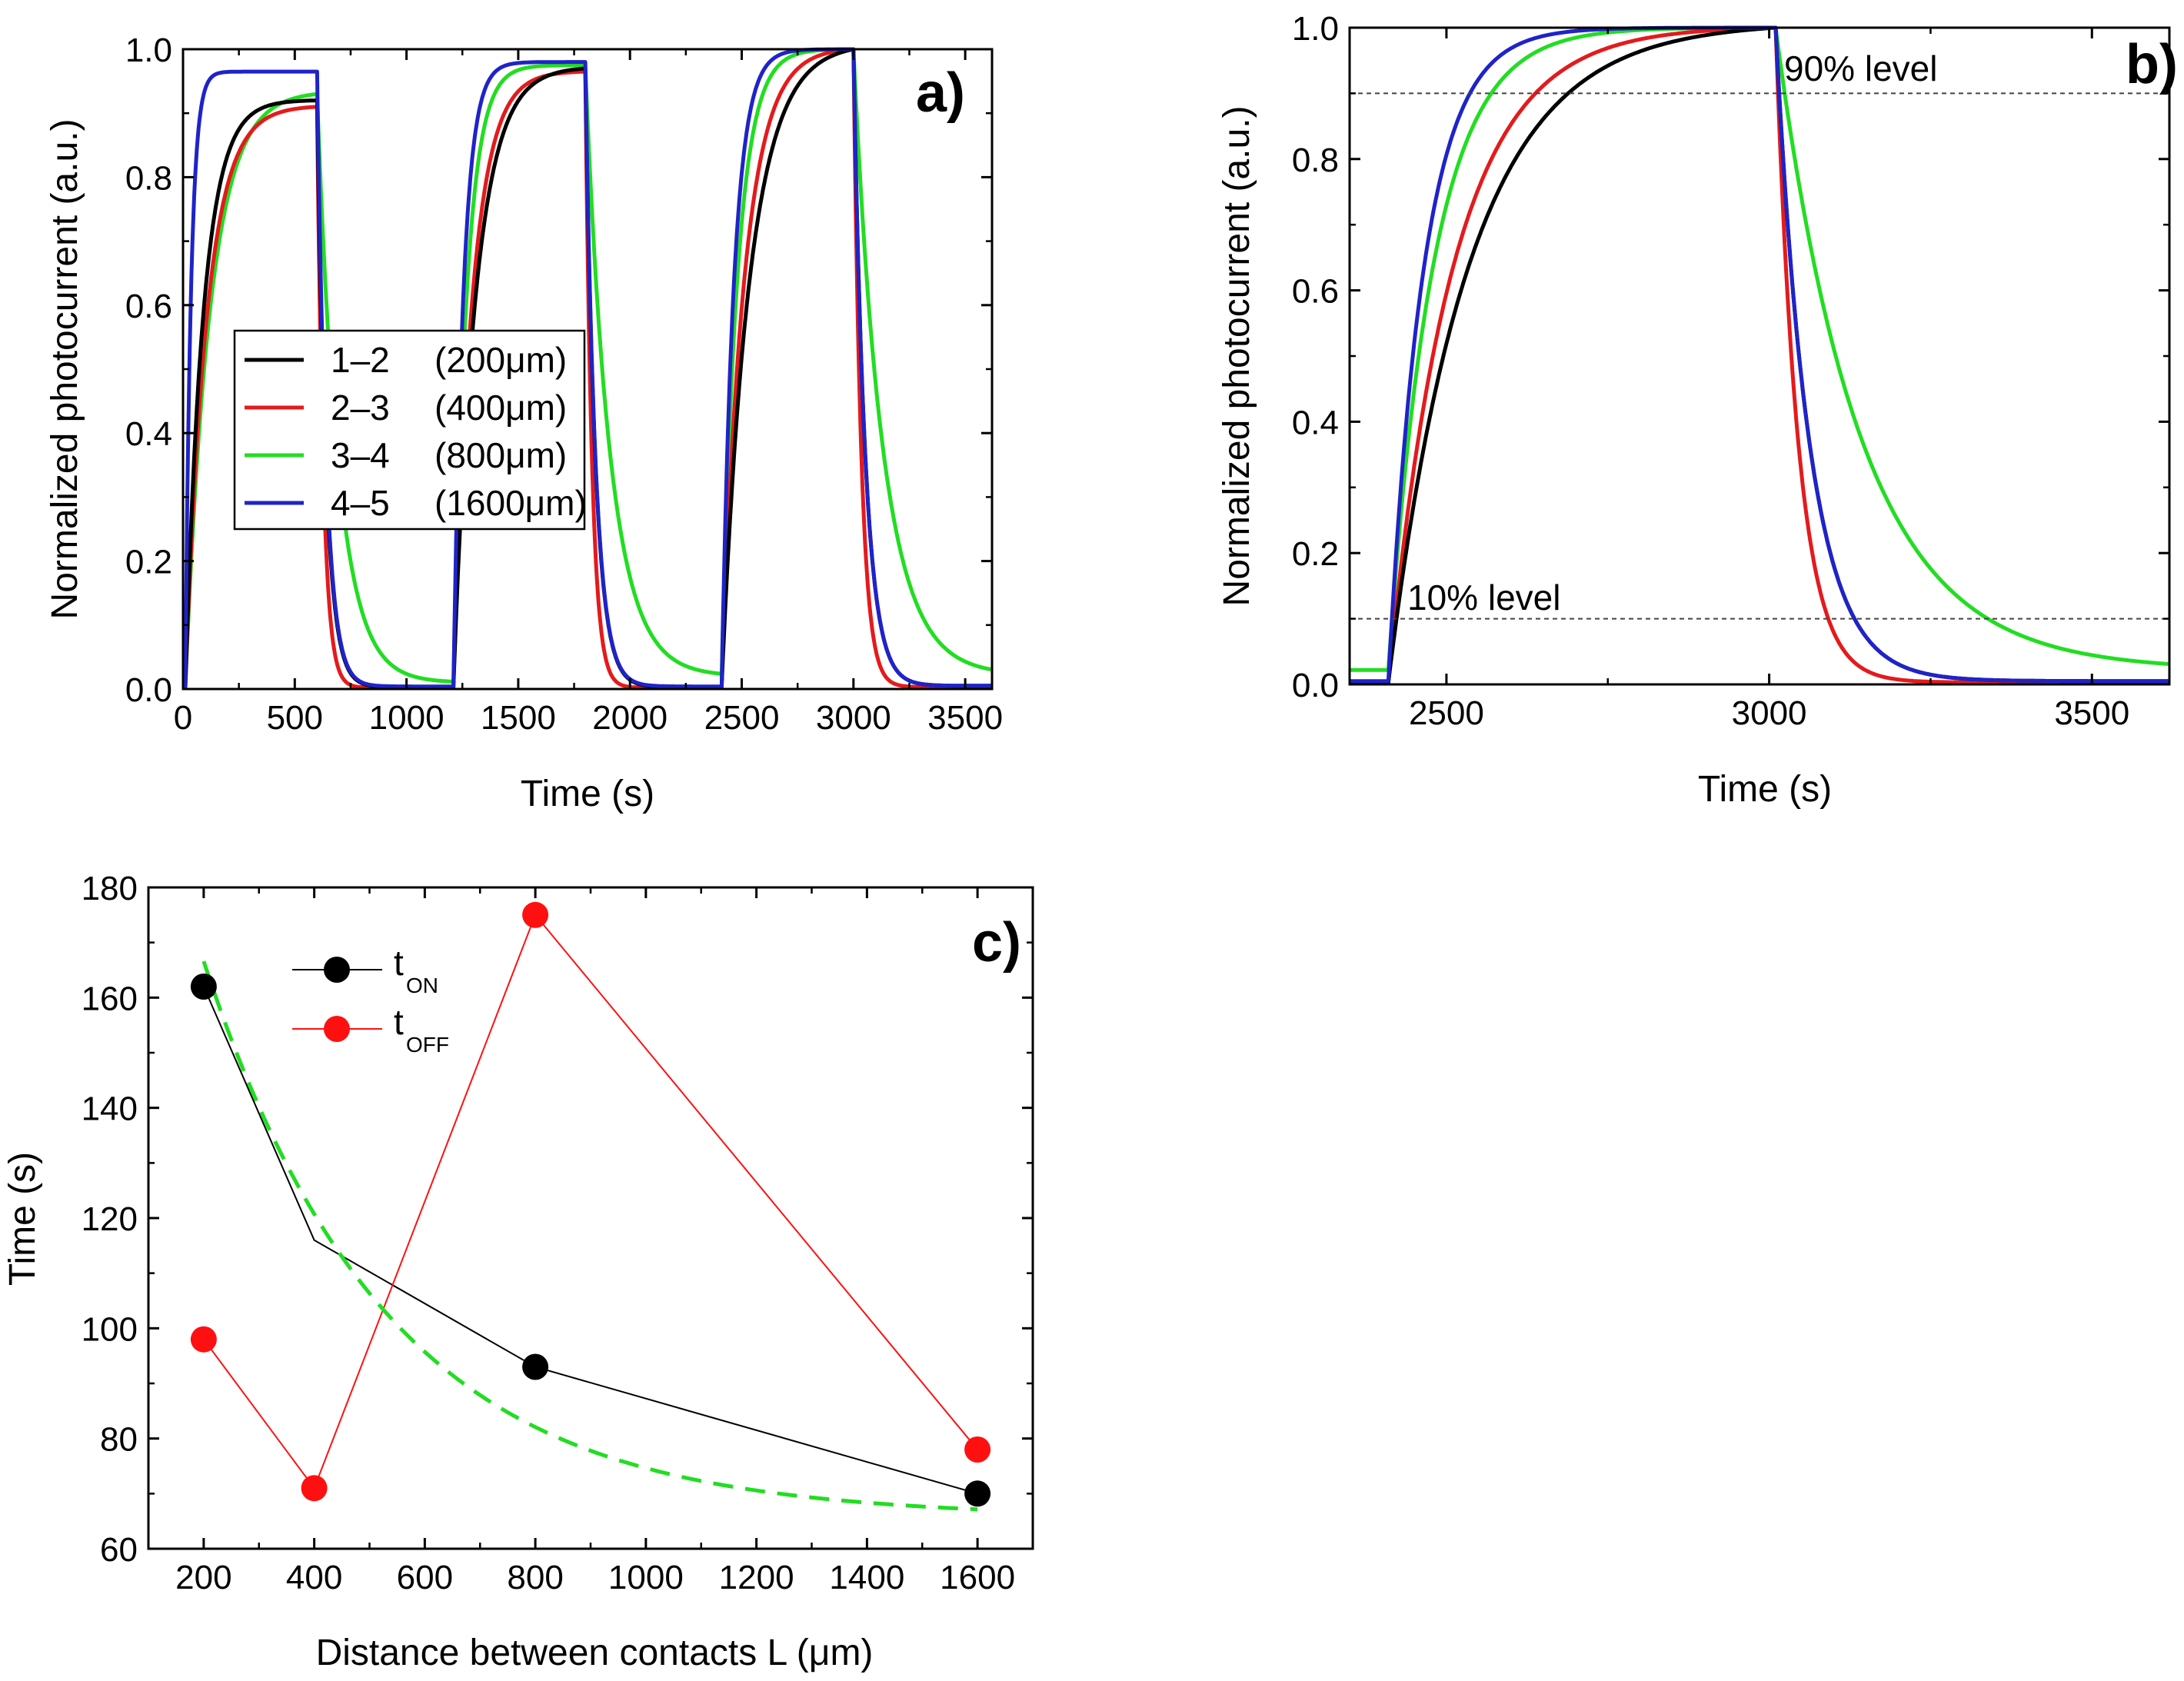 Image resolution: width=2184 pixels, height=1681 pixels. Describe the element at coordinates (183, 718) in the screenshot. I see `panel-a-x-tick-label: 0` at that location.